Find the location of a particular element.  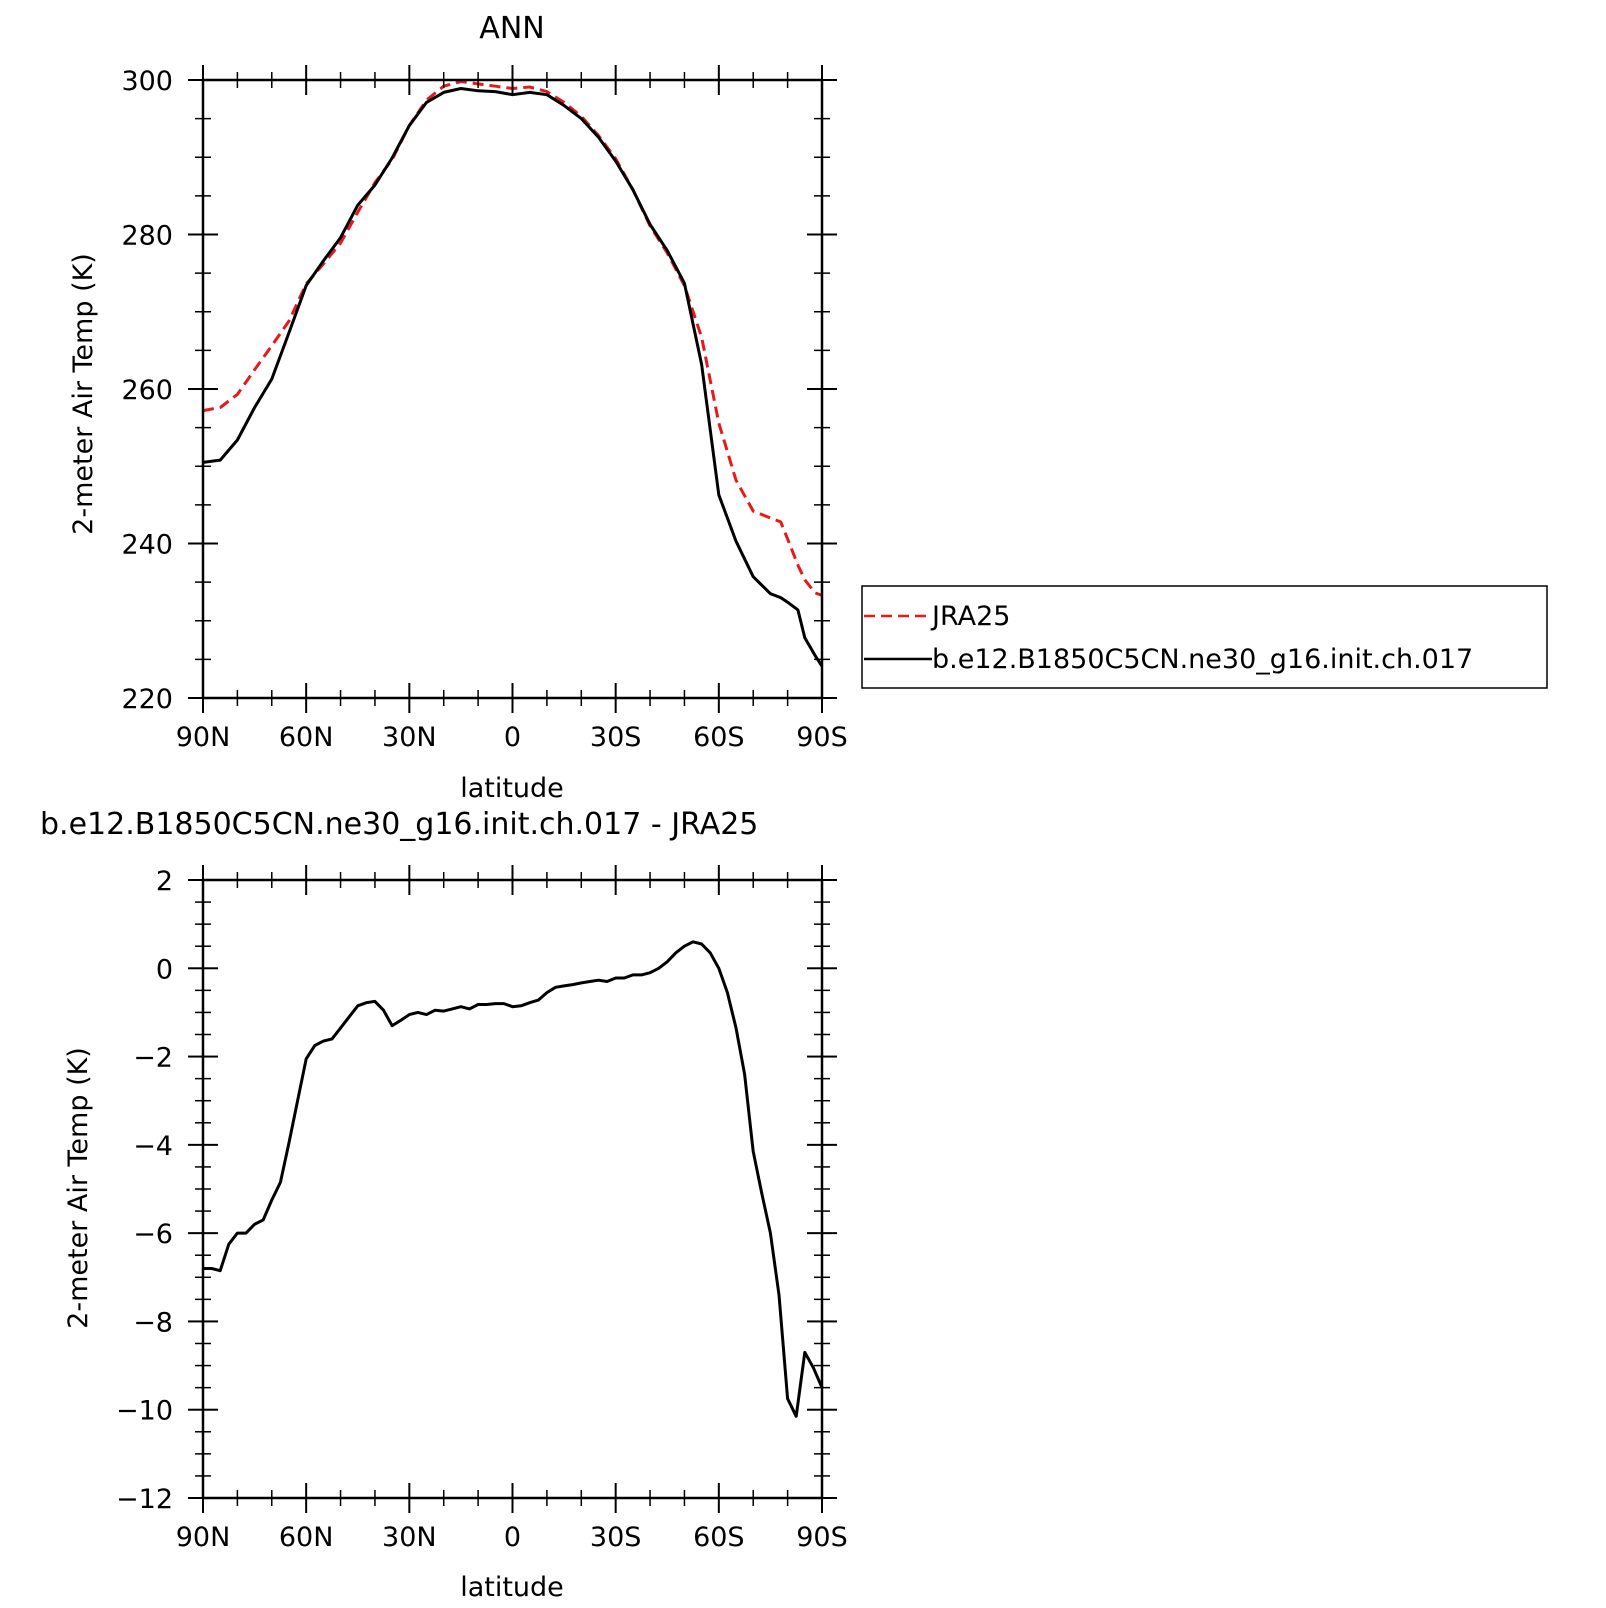

bottom-x-tick-label: 30N is located at coordinates (409, 1537).